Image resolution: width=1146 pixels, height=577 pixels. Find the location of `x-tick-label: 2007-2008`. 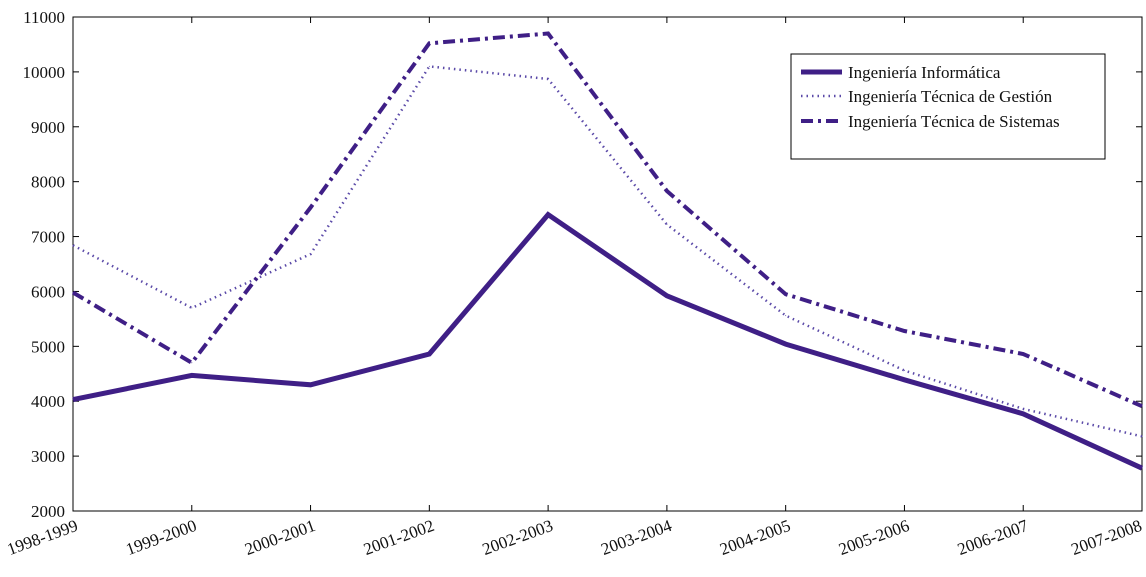

x-tick-label: 2007-2008 is located at coordinates (1107, 537).